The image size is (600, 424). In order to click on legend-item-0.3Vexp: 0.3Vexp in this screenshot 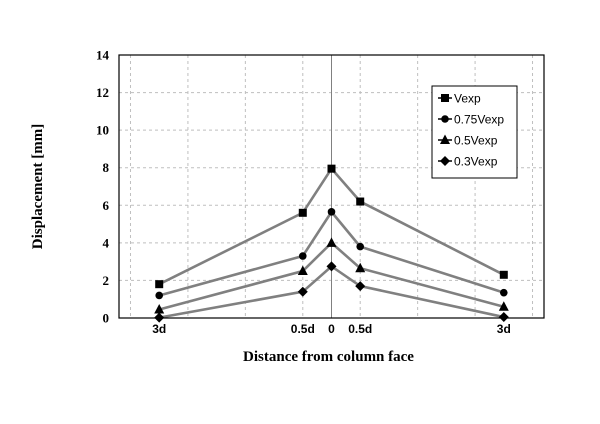, I will do `click(468, 162)`.